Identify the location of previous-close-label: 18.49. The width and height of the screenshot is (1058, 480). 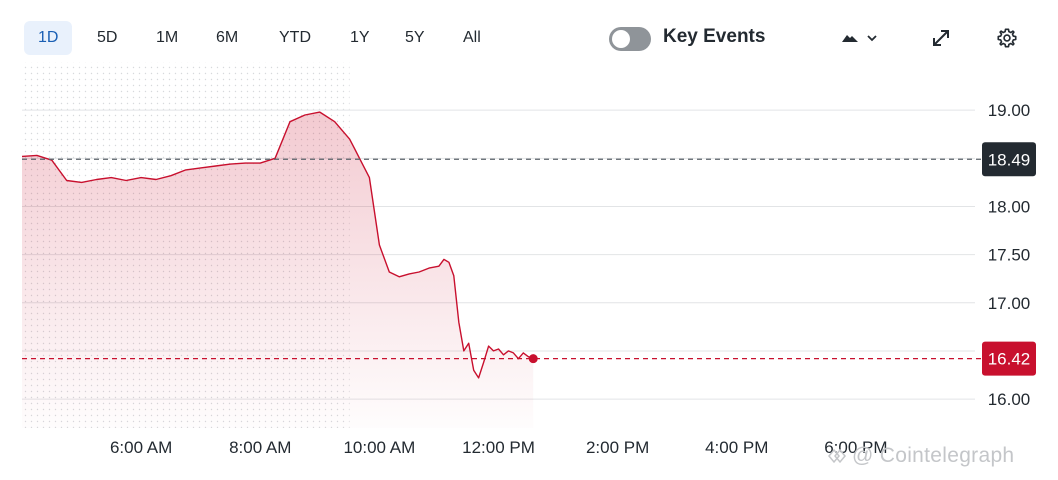
(1009, 159).